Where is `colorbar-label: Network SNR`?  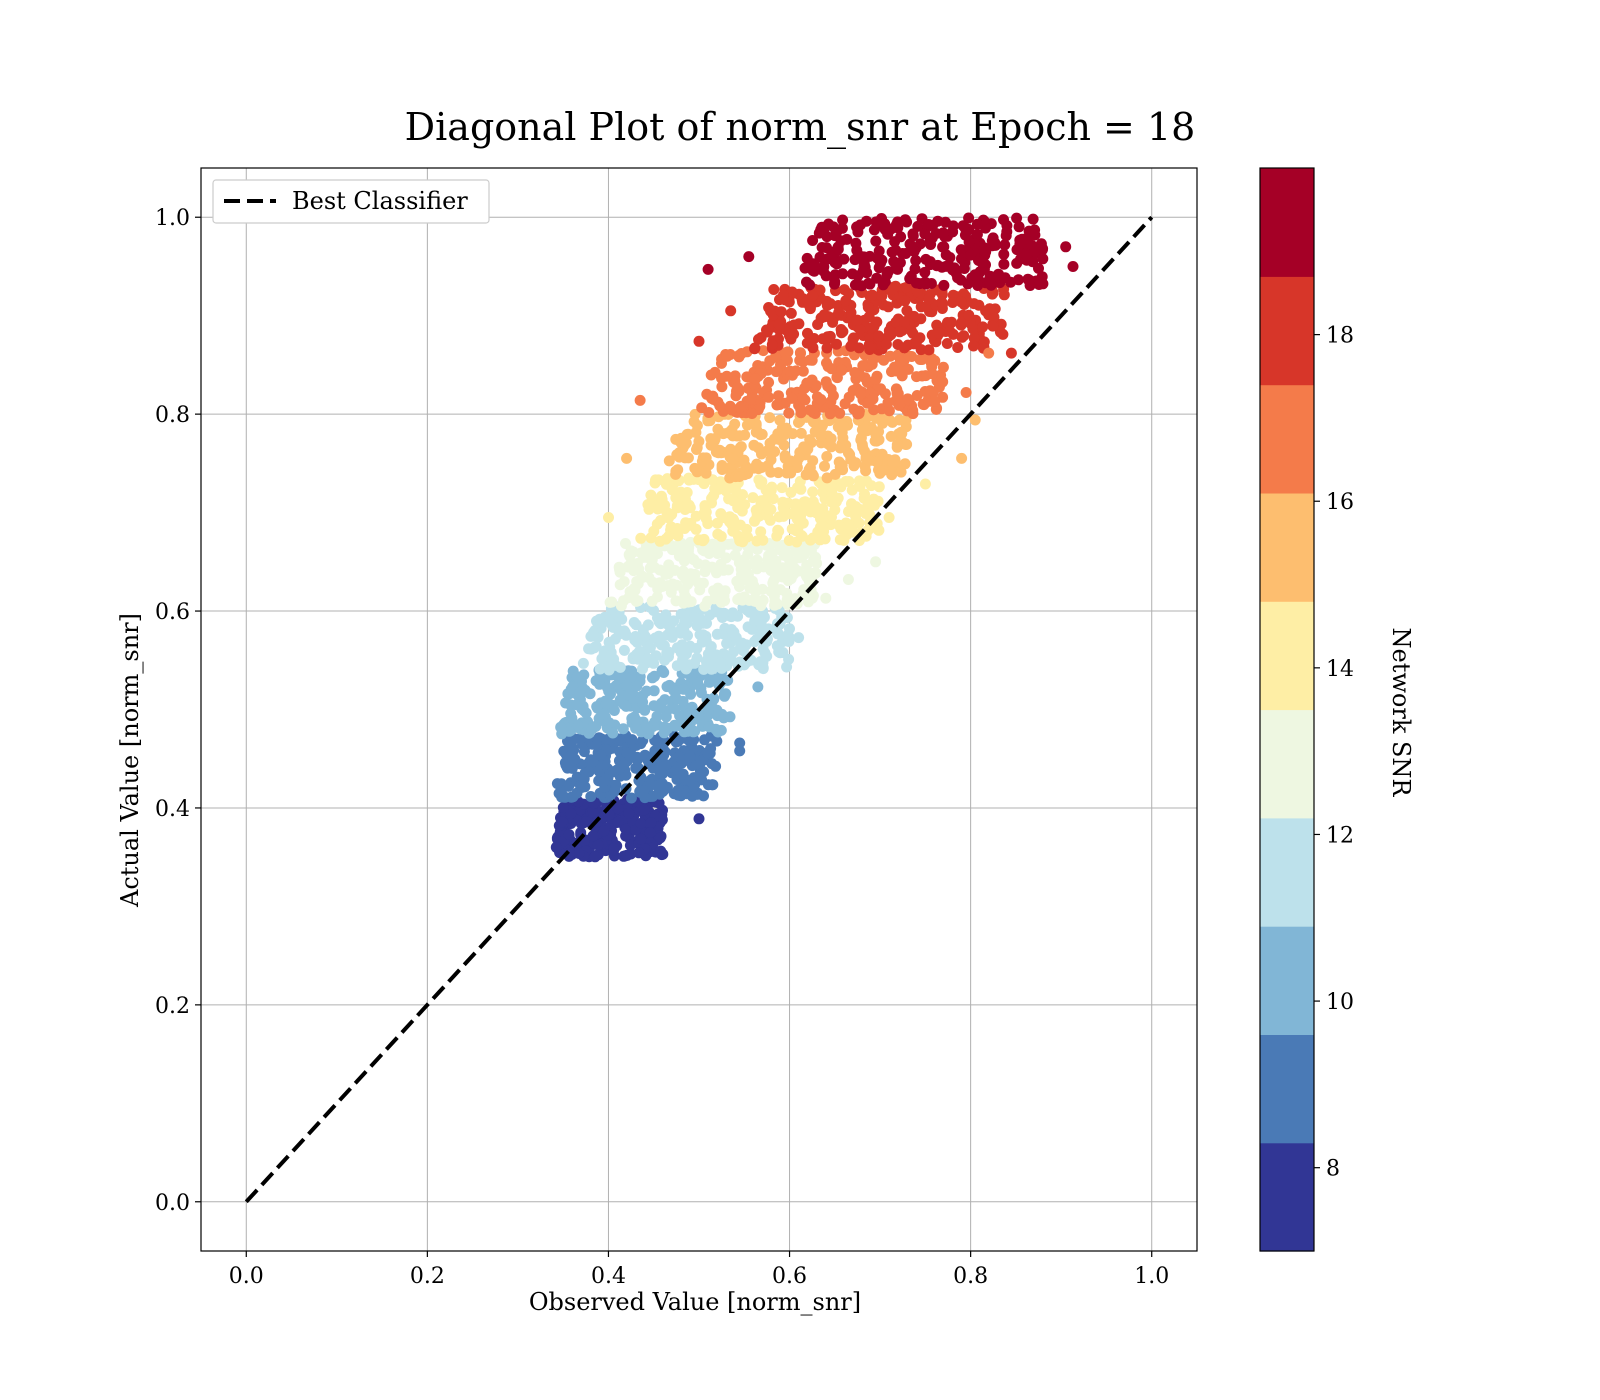 colorbar-label: Network SNR is located at coordinates (1401, 713).